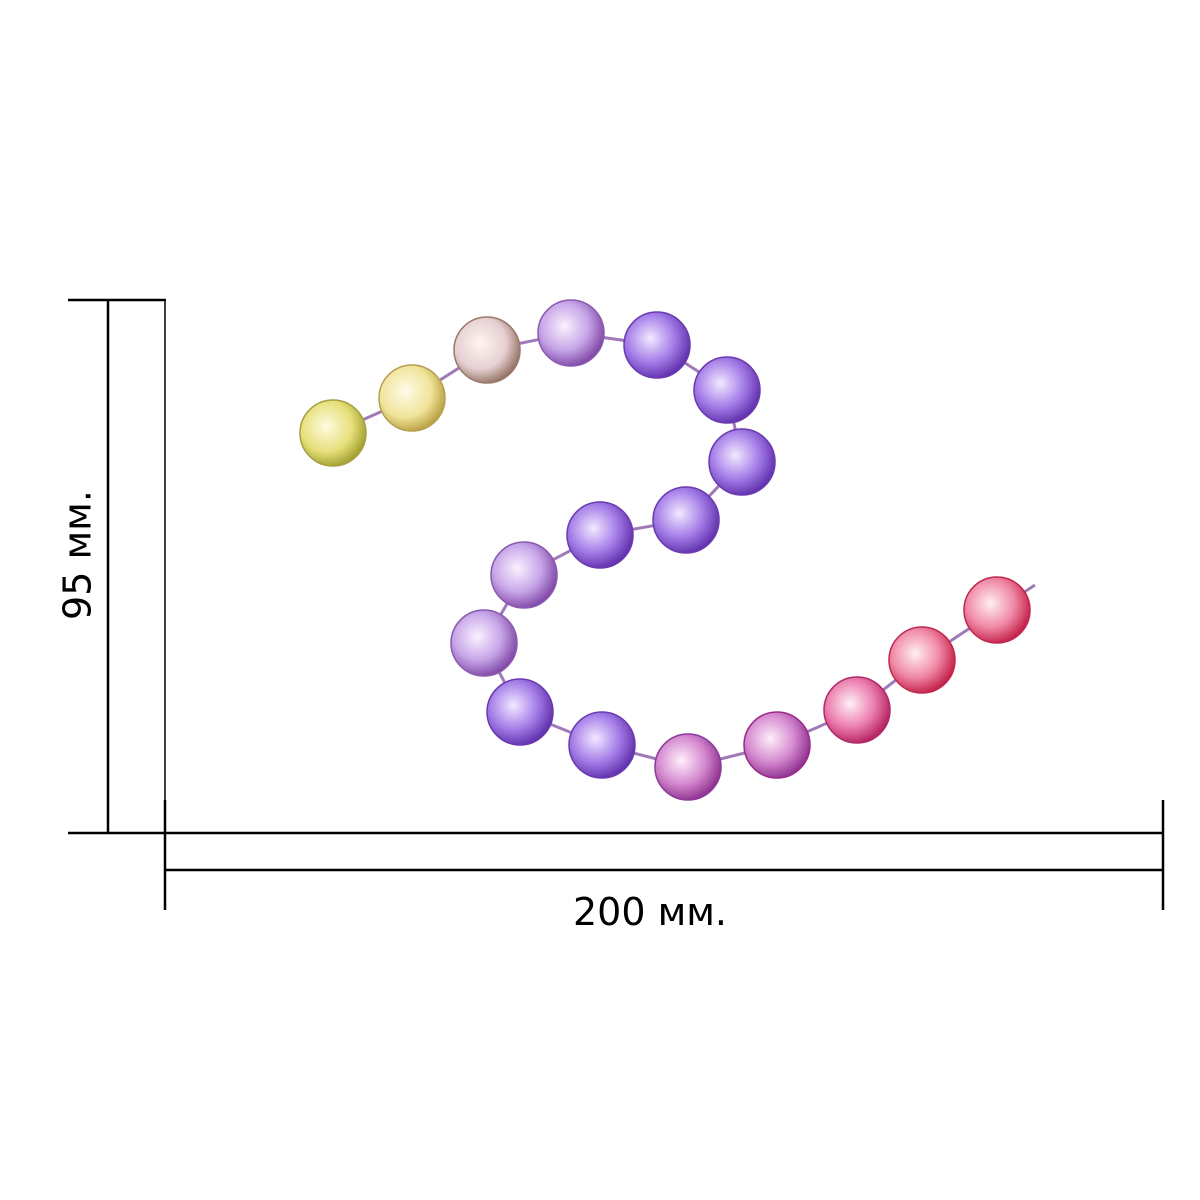  What do you see at coordinates (664, 867) in the screenshot?
I see `width-dimension: 200 мм.` at bounding box center [664, 867].